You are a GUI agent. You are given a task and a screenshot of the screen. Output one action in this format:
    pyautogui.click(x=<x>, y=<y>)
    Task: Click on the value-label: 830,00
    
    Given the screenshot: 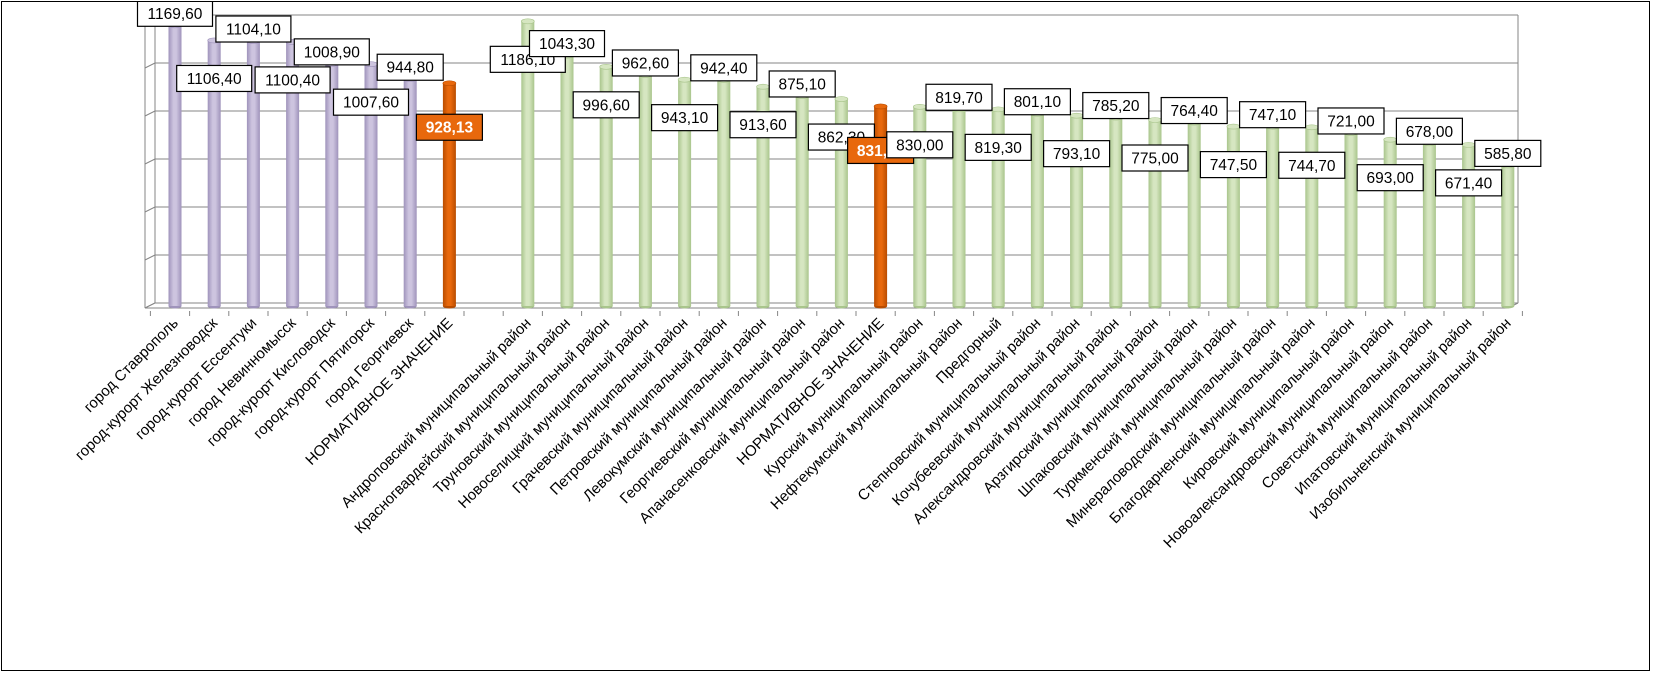 What is the action you would take?
    pyautogui.click(x=920, y=145)
    